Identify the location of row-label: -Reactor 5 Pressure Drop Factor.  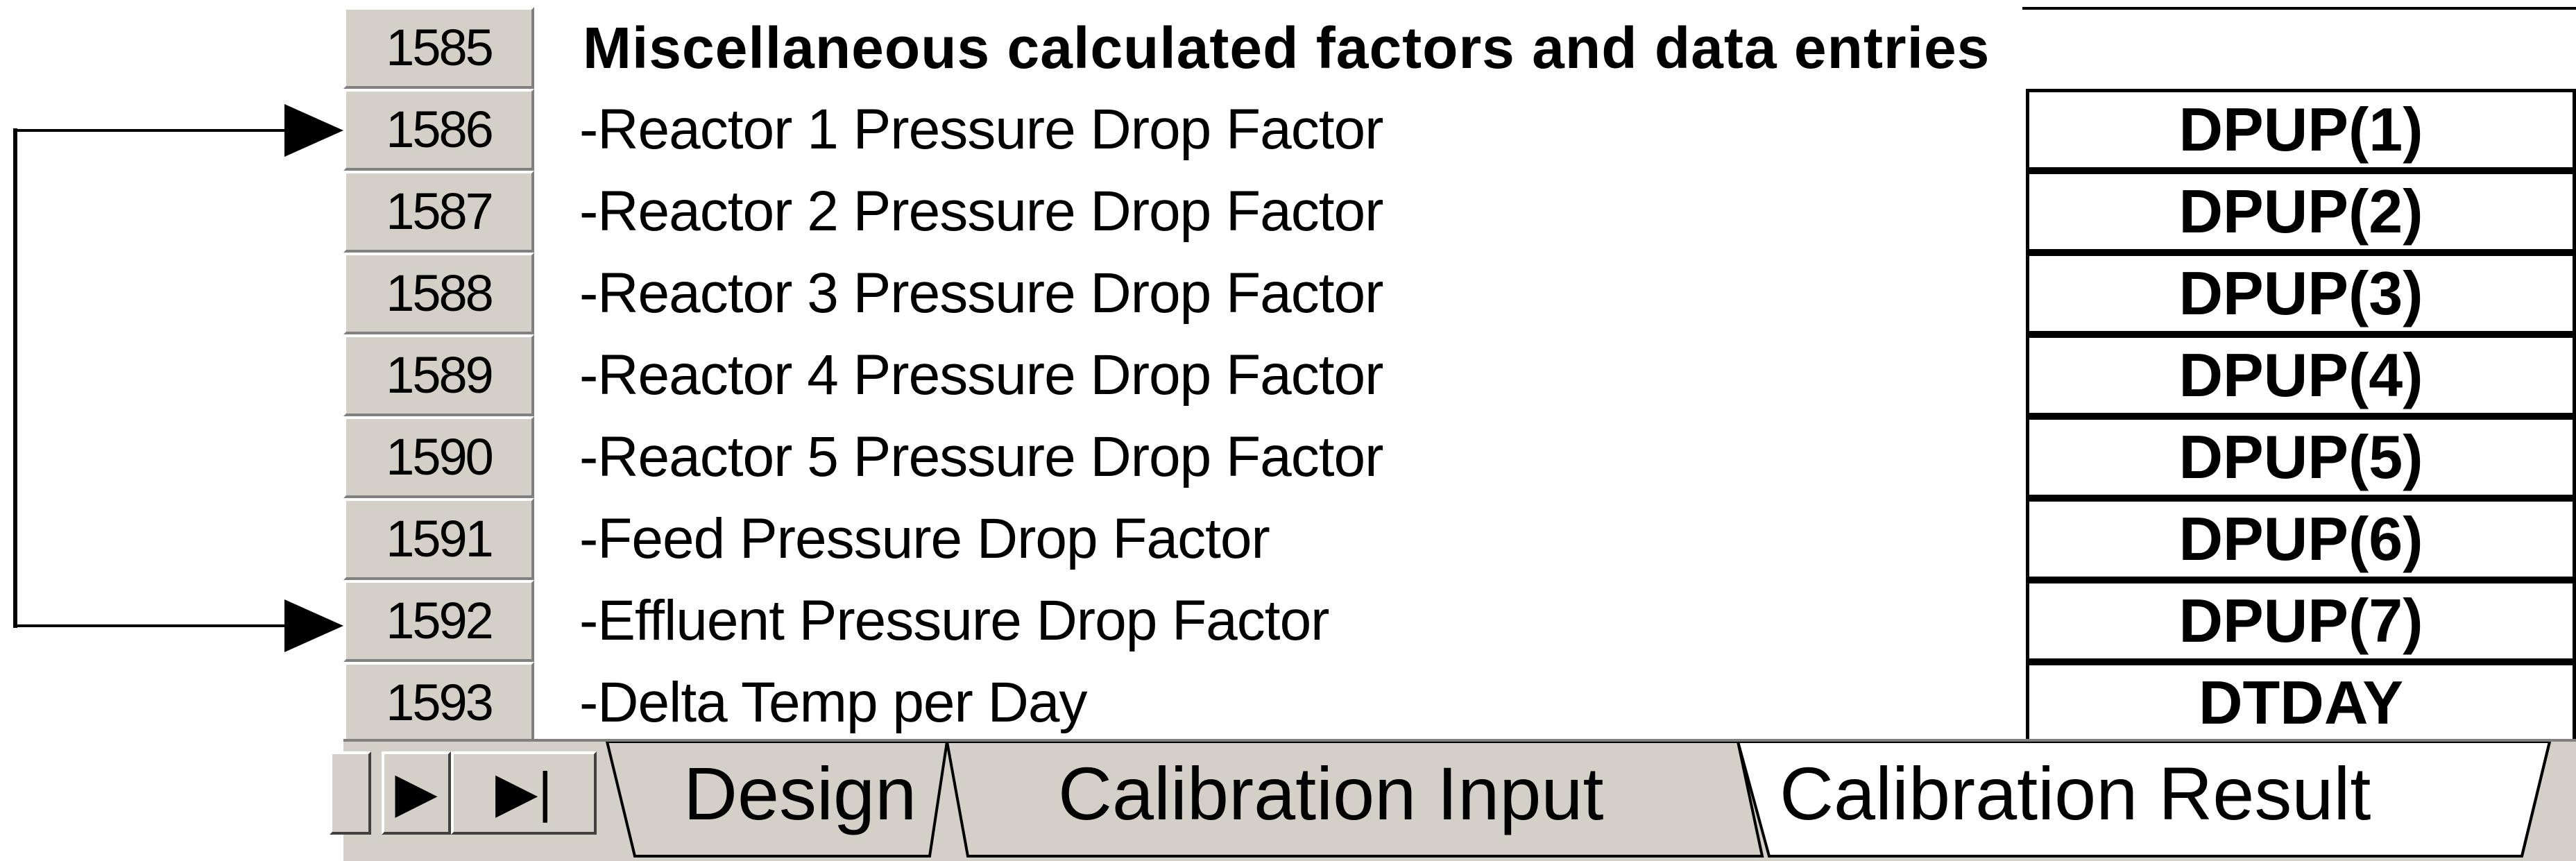
(981, 456).